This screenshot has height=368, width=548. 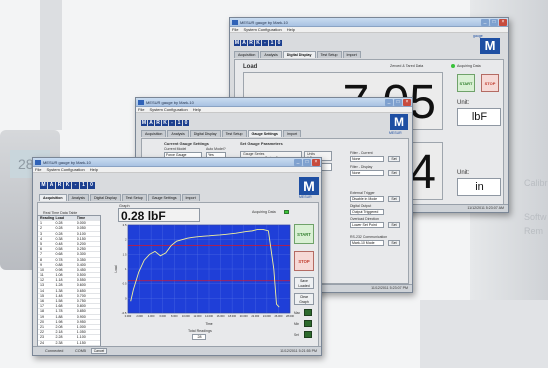 What do you see at coordinates (69, 250) in the screenshot?
I see `table-row: 6 0.58 0.250` at bounding box center [69, 250].